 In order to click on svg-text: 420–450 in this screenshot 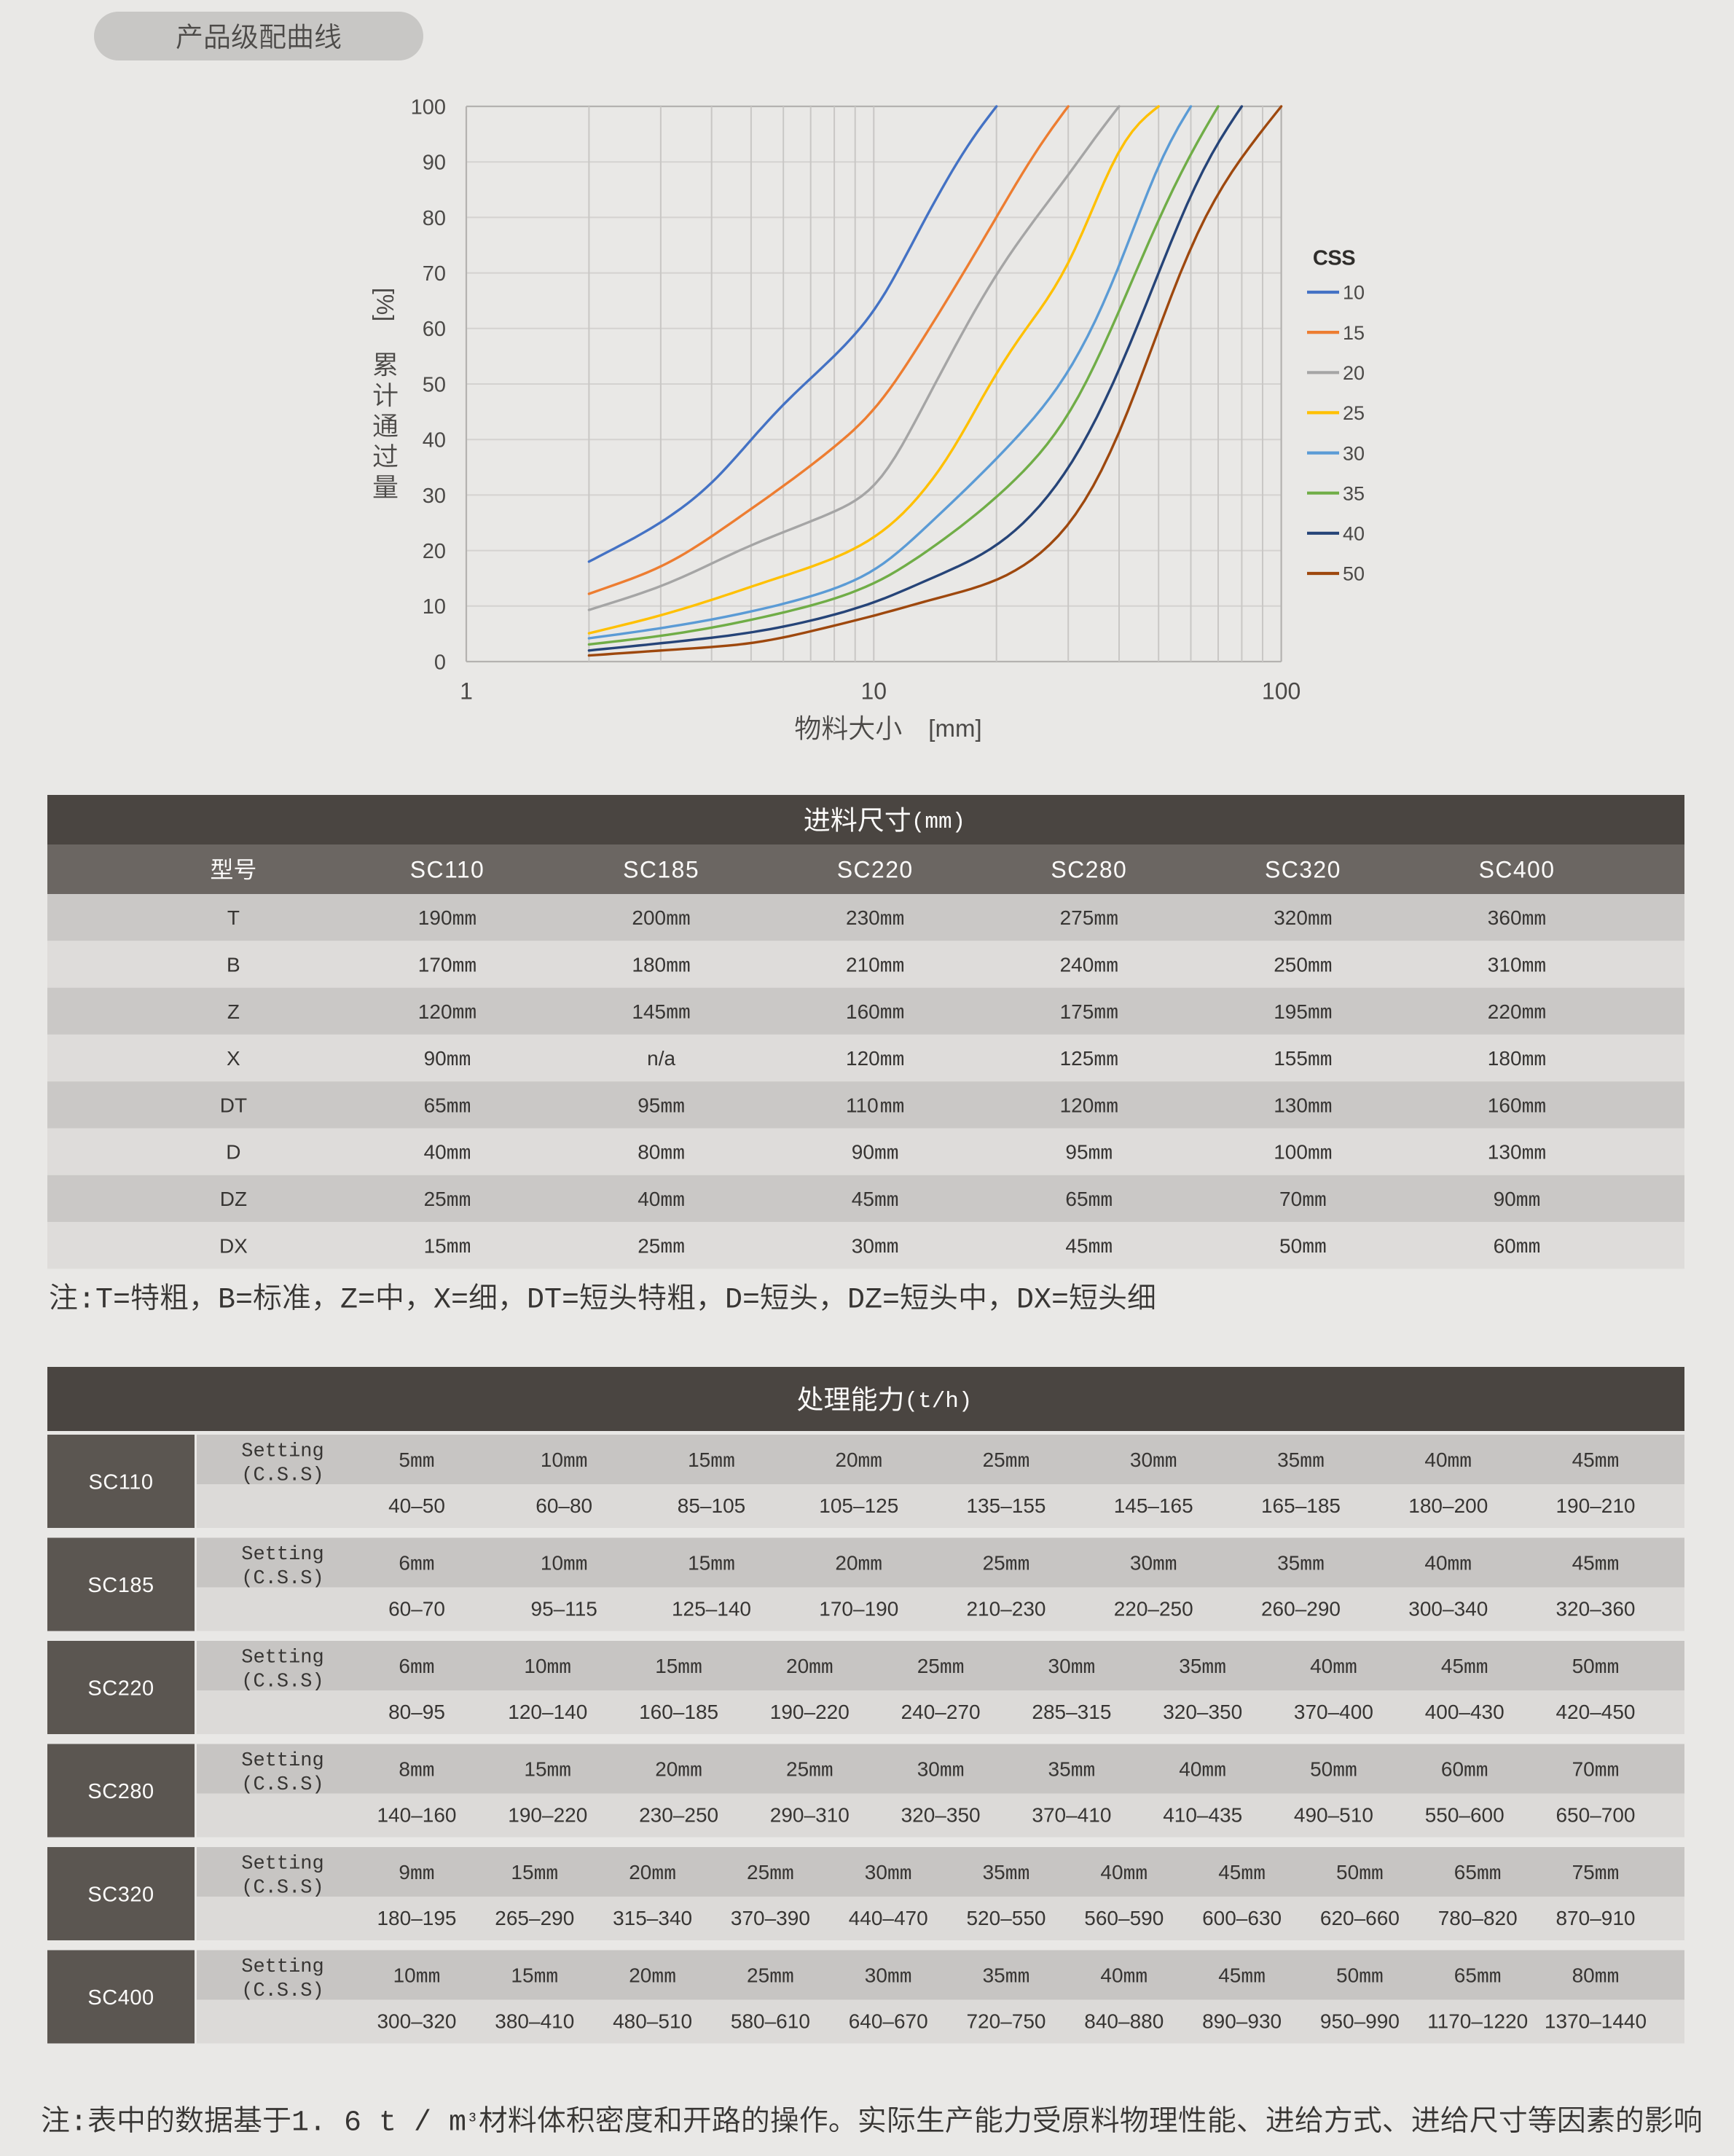, I will do `click(1595, 1712)`.